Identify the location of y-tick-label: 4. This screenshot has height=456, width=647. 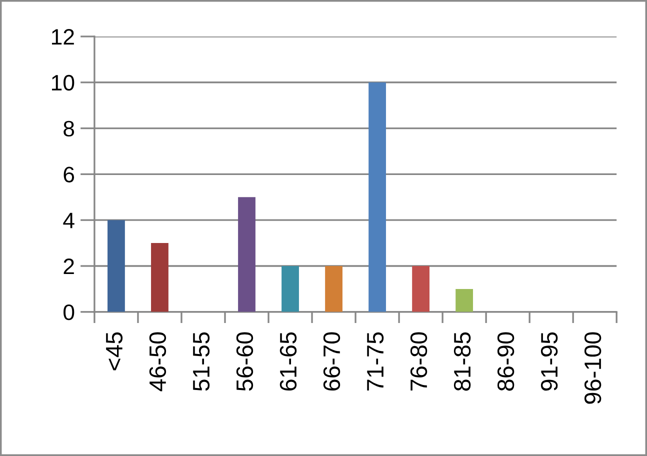
(68, 220).